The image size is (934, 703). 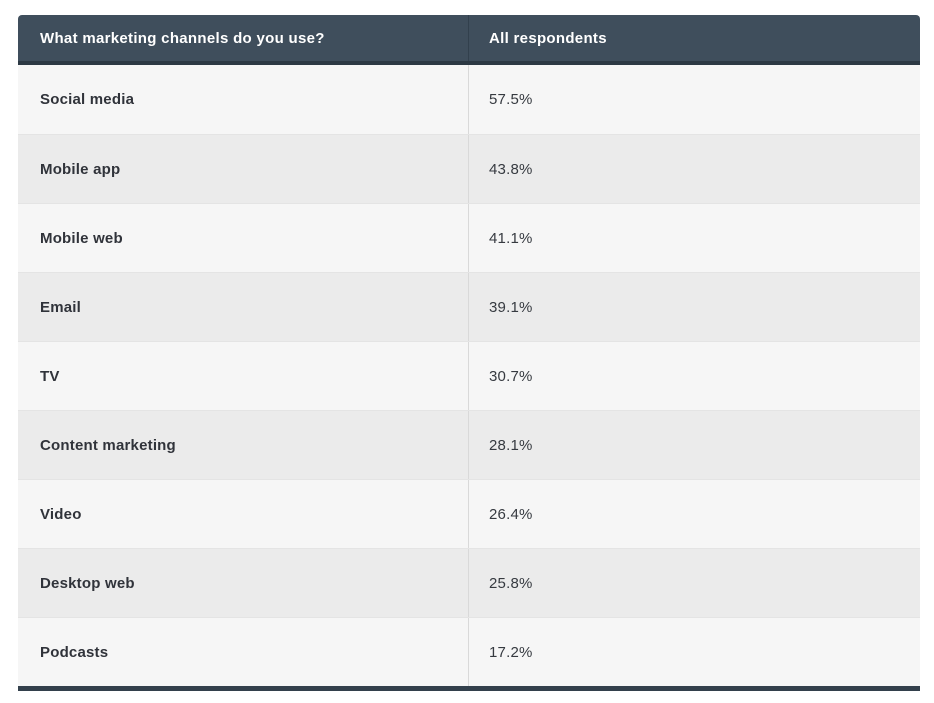 I want to click on table-row: Podcasts 17.2%, so click(x=469, y=651).